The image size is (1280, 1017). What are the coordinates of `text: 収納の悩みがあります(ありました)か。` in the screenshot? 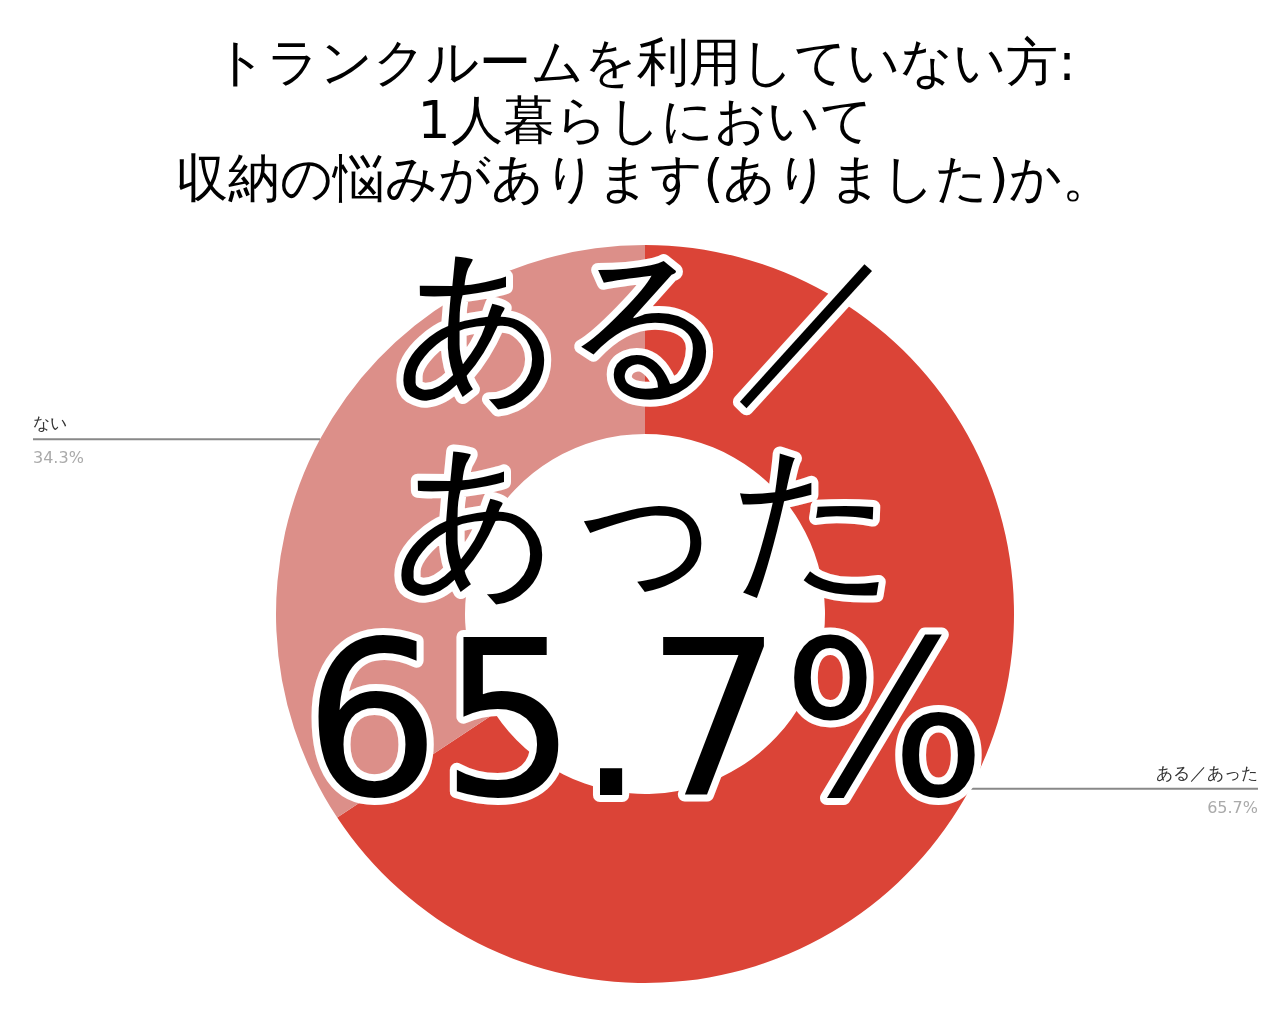 It's located at (645, 178).